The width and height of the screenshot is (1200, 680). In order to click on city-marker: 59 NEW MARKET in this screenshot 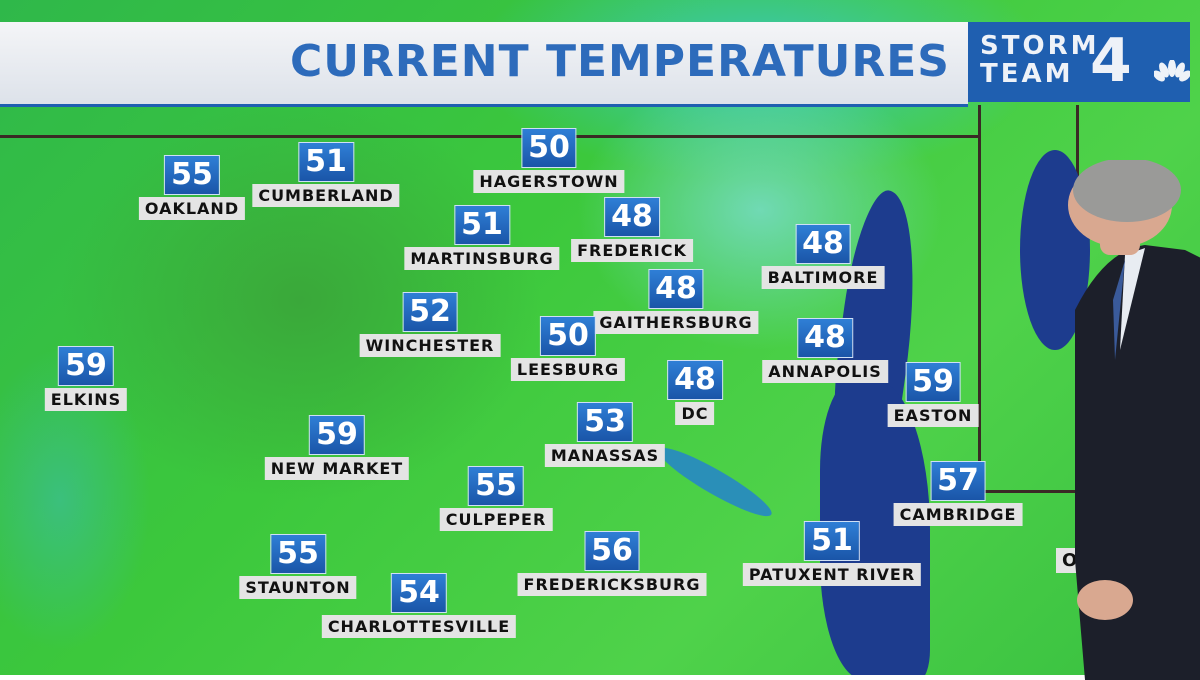, I will do `click(337, 447)`.